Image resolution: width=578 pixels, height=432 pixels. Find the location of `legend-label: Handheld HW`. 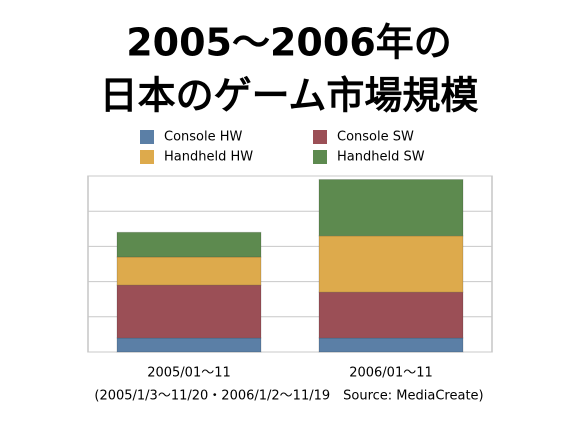

legend-label: Handheld HW is located at coordinates (208, 157).